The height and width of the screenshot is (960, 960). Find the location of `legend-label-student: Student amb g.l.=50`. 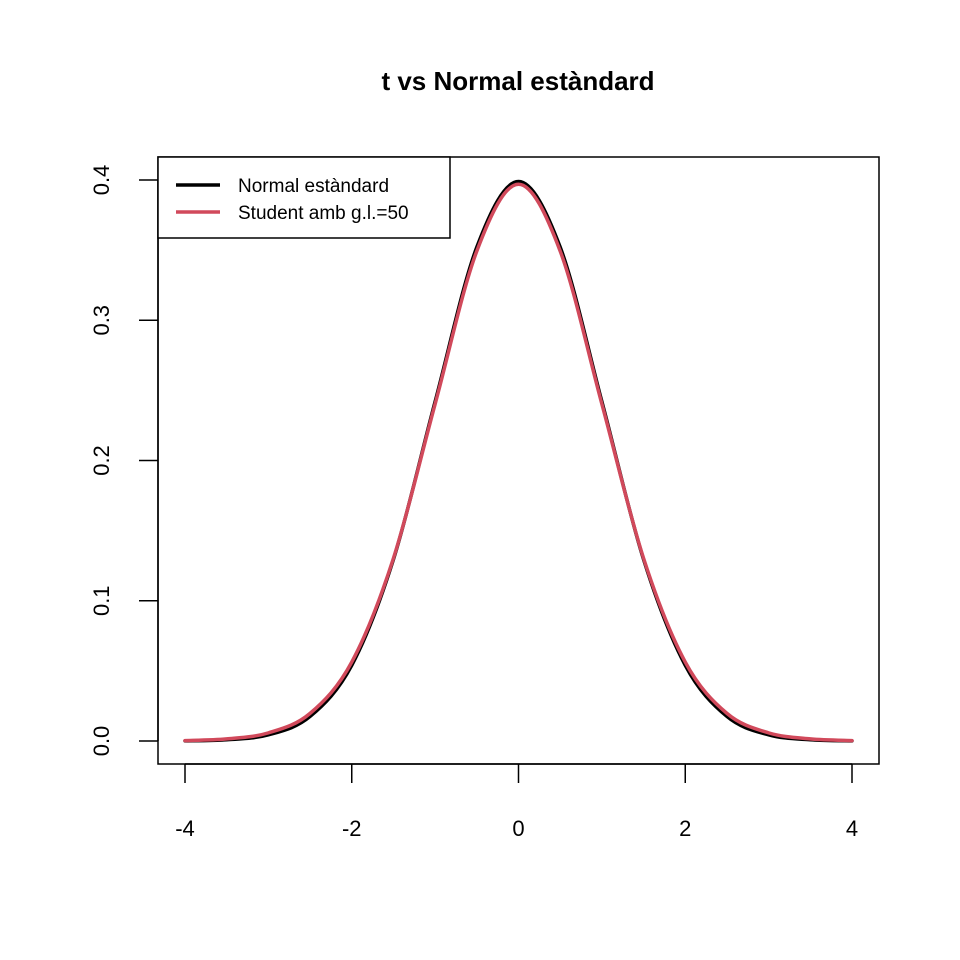

legend-label-student: Student amb g.l.=50 is located at coordinates (323, 213).